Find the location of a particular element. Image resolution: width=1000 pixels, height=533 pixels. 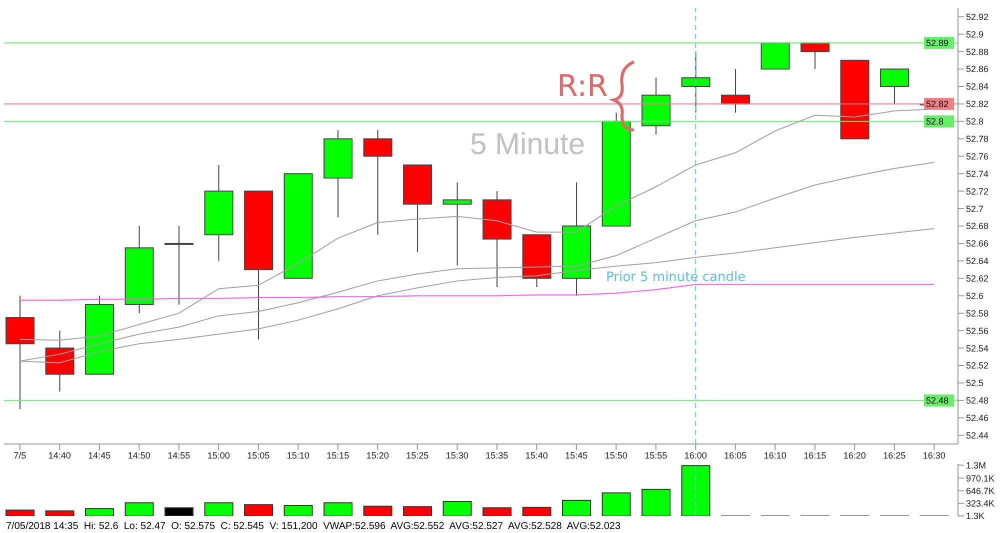

ref-line-label: 52.8 is located at coordinates (935, 121).